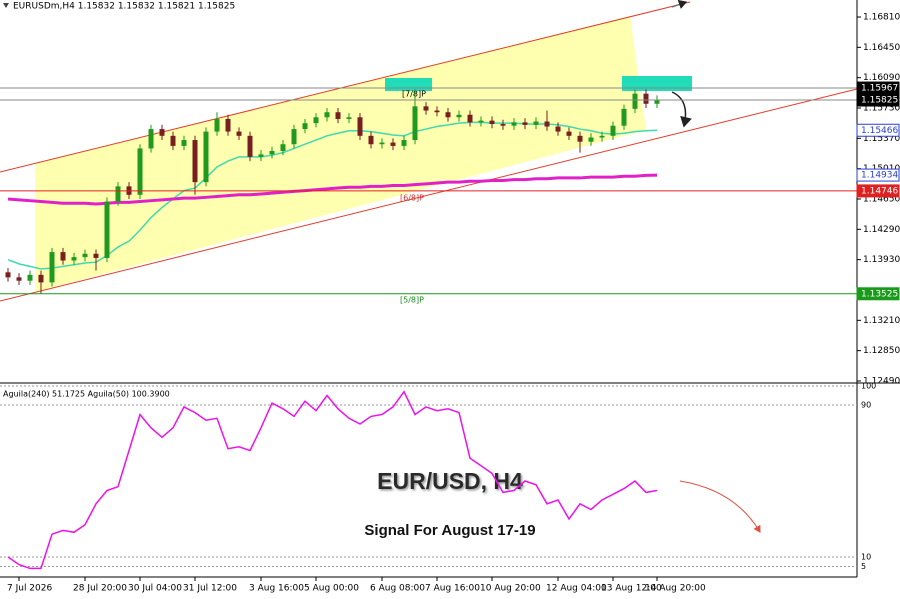  I want to click on x-tick-label: 13 Aug 12:00, so click(631, 589).